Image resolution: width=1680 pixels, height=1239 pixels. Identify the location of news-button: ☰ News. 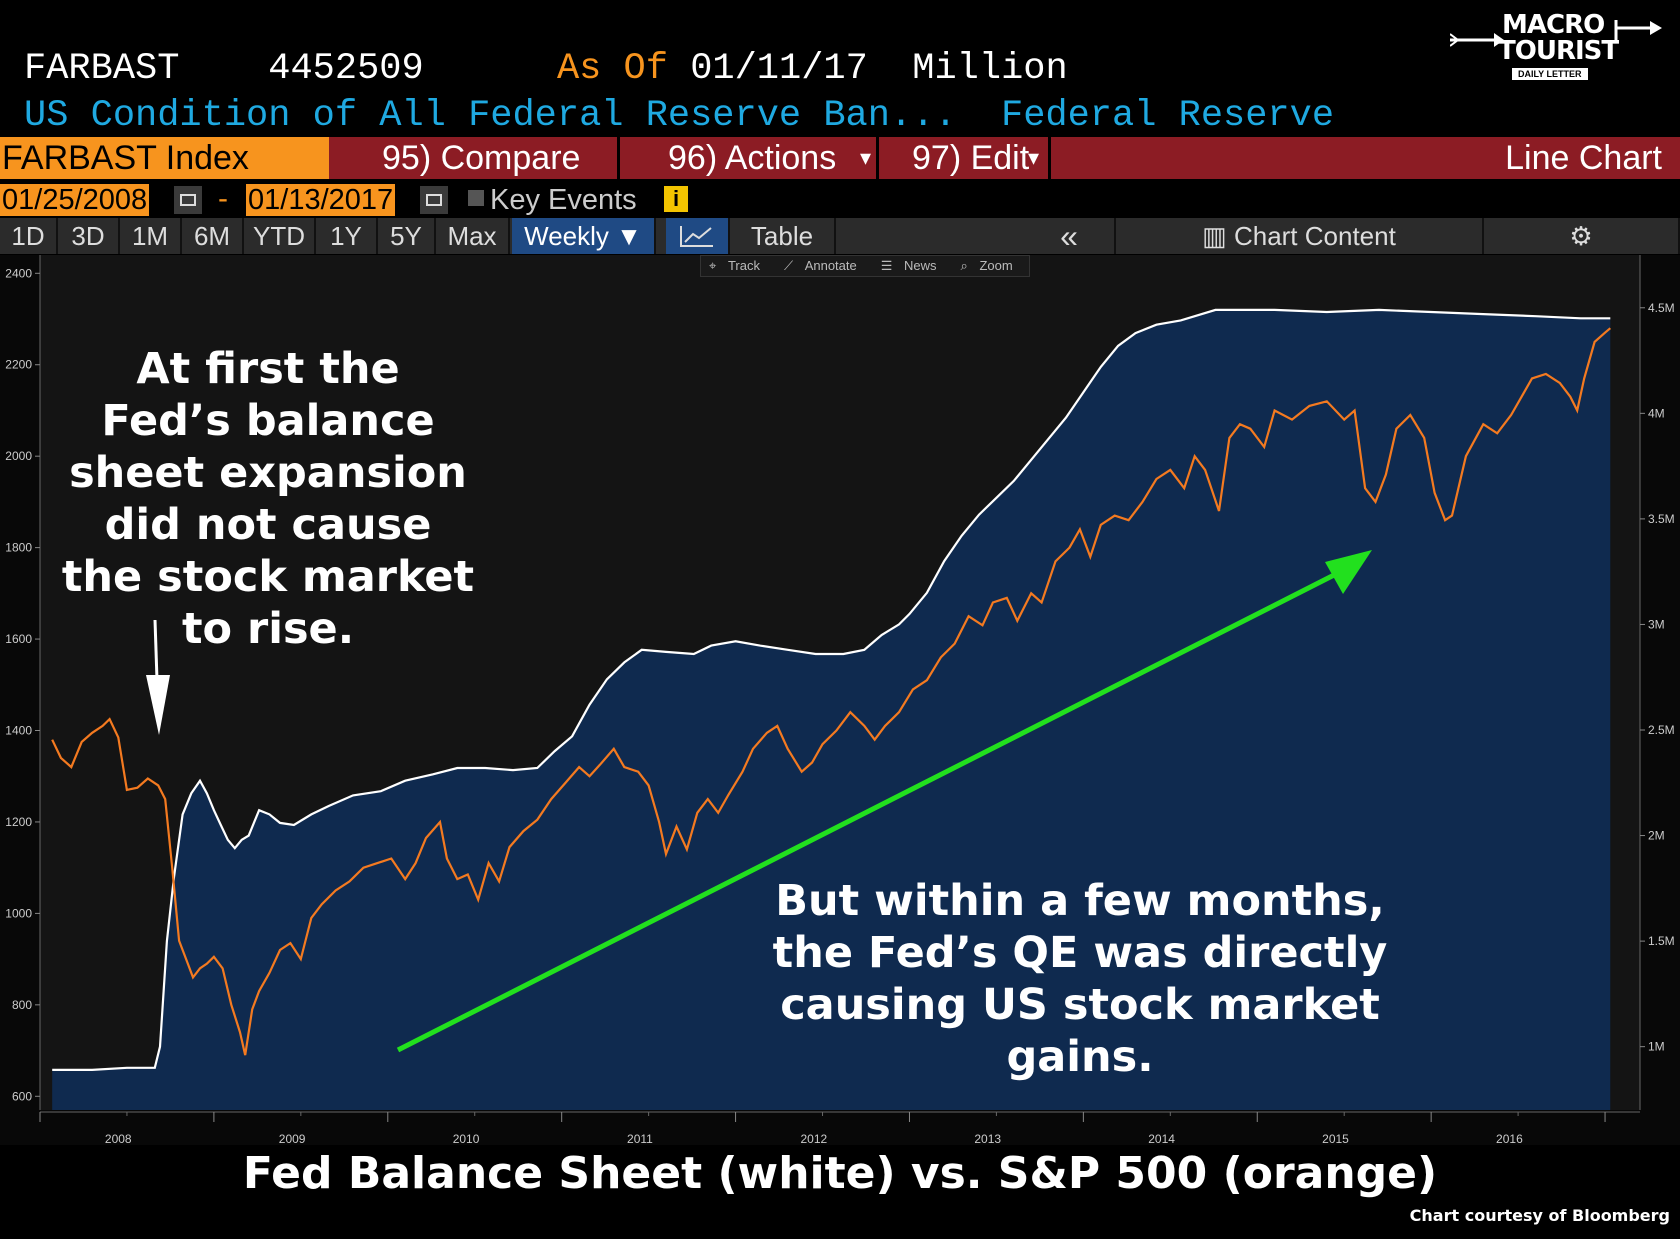
(913, 266).